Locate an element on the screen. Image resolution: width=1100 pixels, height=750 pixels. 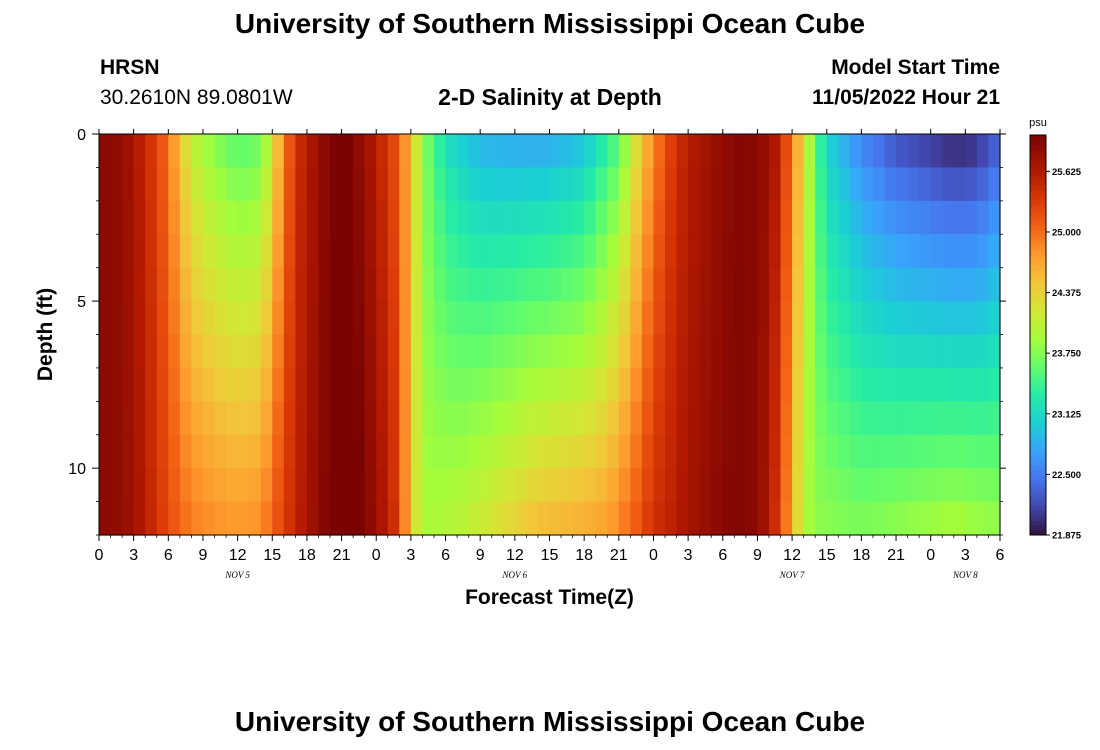
colorbar-tick-label: 24.375 is located at coordinates (1067, 293).